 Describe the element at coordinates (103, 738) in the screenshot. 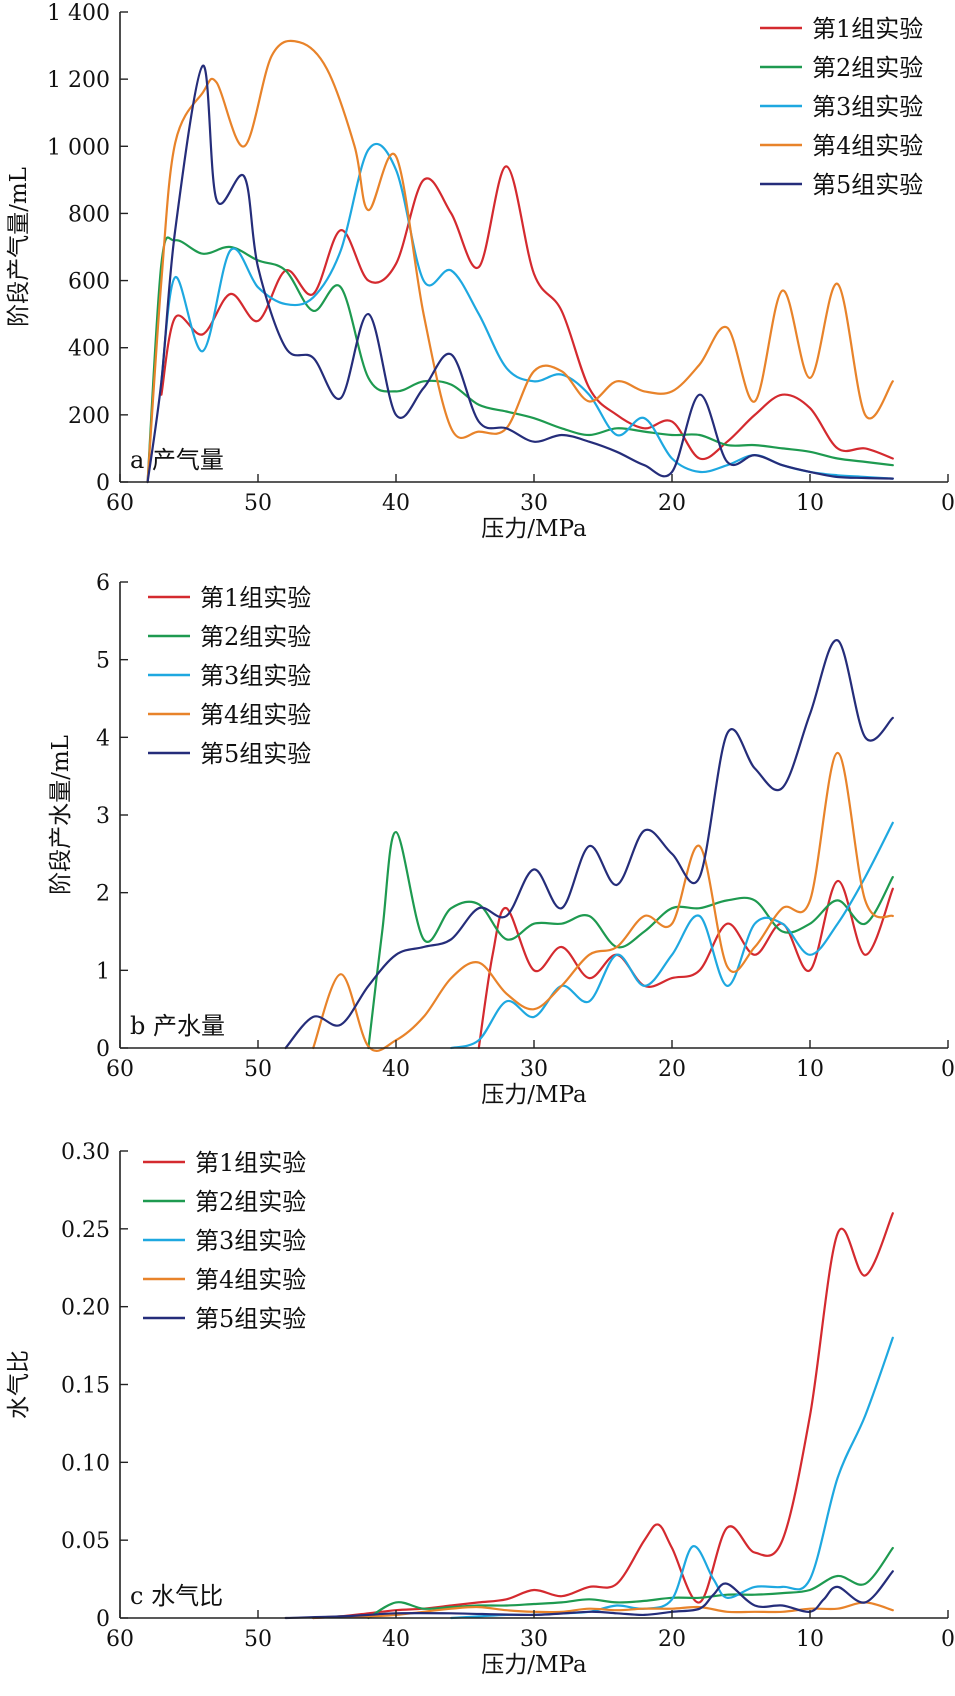

I see `y-tick-label: 4` at that location.